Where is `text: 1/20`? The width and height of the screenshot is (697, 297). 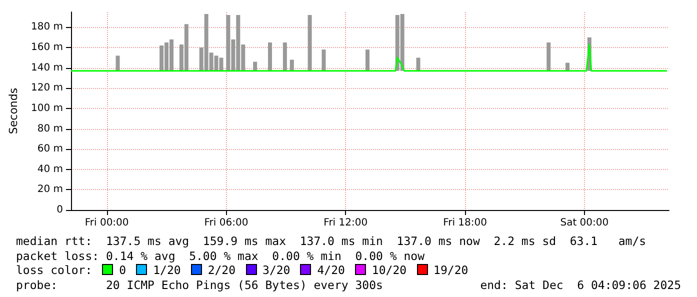 text: 1/20 is located at coordinates (167, 270).